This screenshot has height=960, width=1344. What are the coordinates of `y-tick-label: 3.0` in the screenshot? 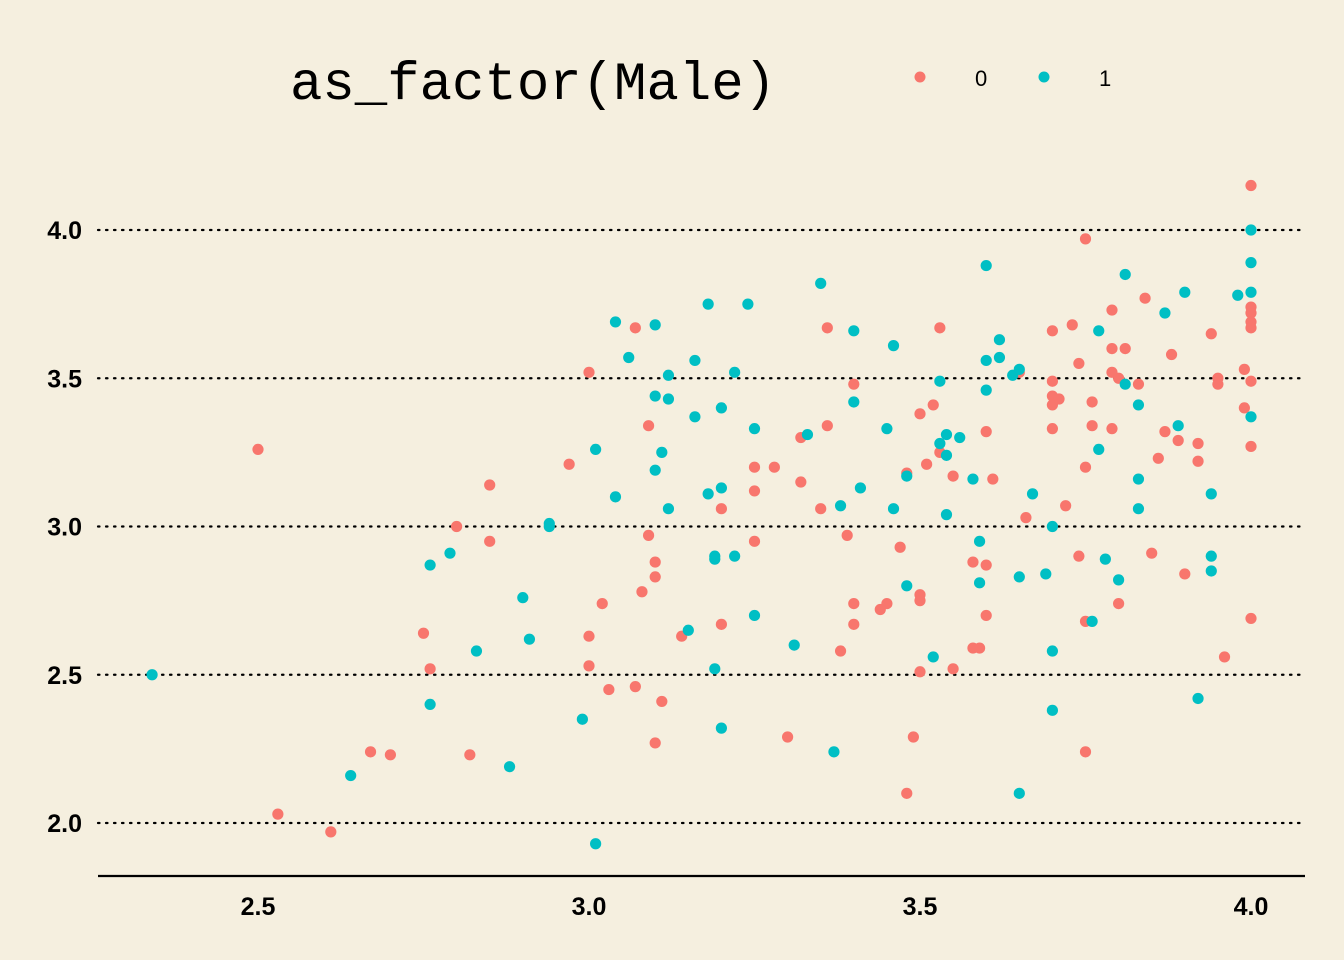 It's located at (64, 528).